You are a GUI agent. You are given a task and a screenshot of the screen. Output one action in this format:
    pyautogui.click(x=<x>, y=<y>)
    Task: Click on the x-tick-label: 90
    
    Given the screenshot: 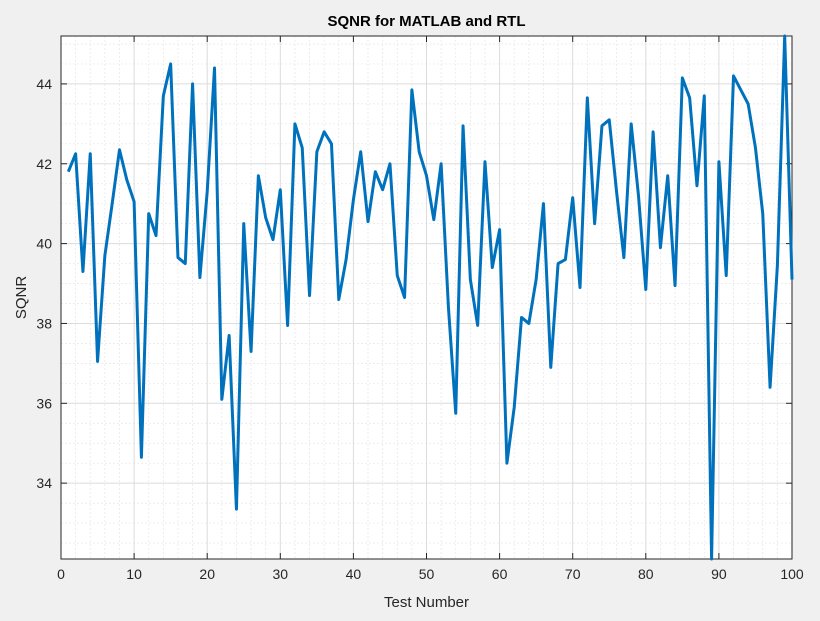 What is the action you would take?
    pyautogui.click(x=719, y=574)
    